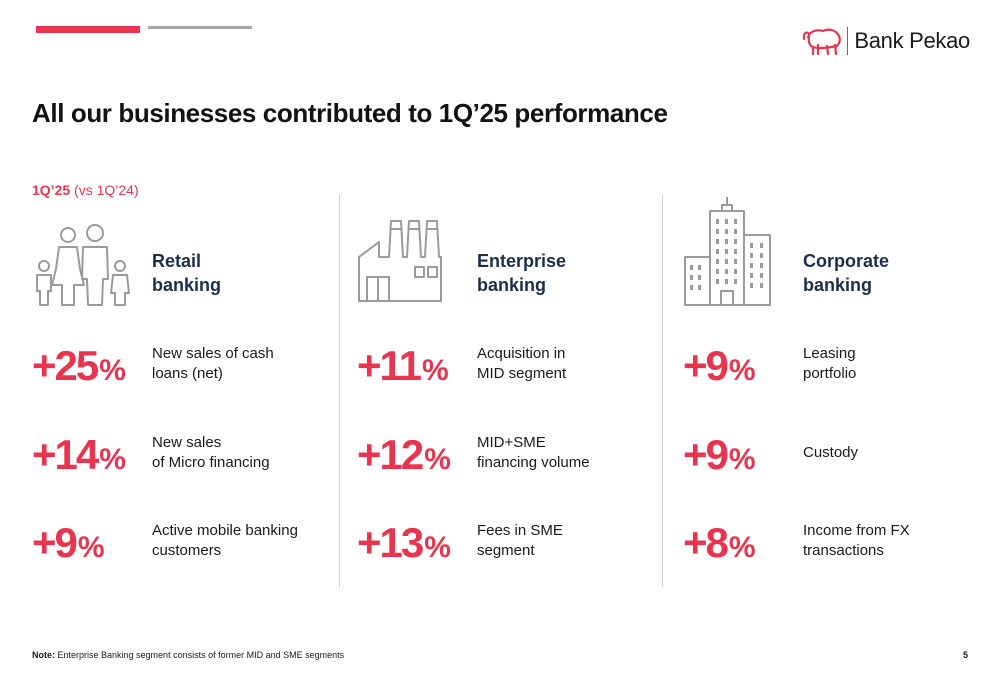  I want to click on metric-value: +12%, so click(404, 454).